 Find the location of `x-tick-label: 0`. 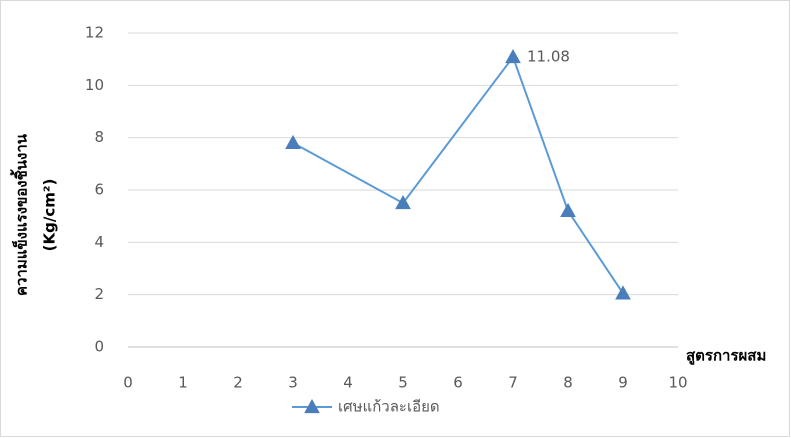

x-tick-label: 0 is located at coordinates (128, 383).